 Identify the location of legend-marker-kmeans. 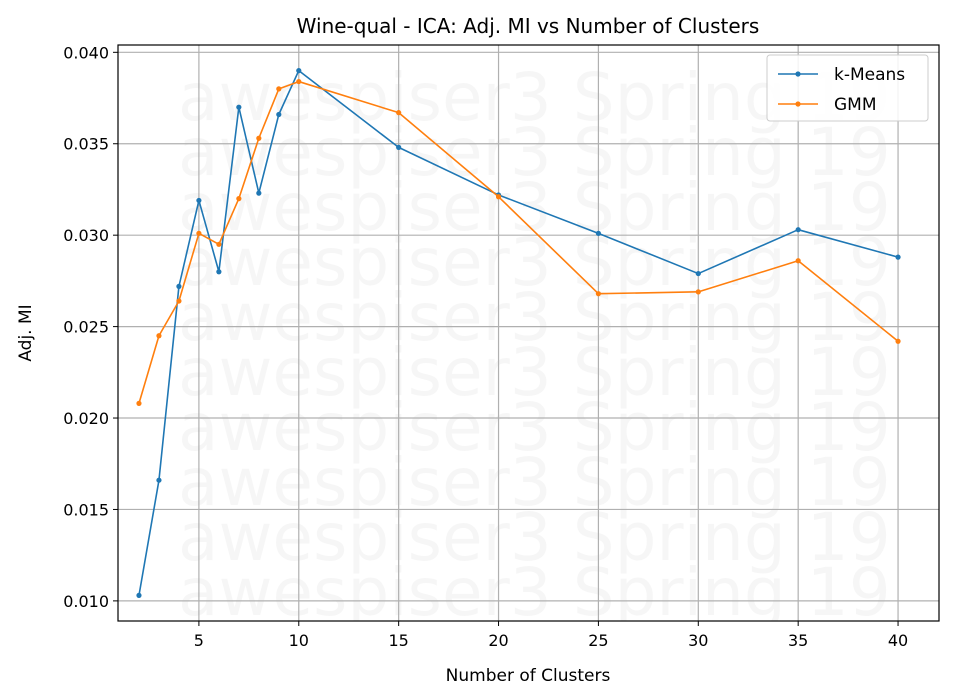
(798, 74).